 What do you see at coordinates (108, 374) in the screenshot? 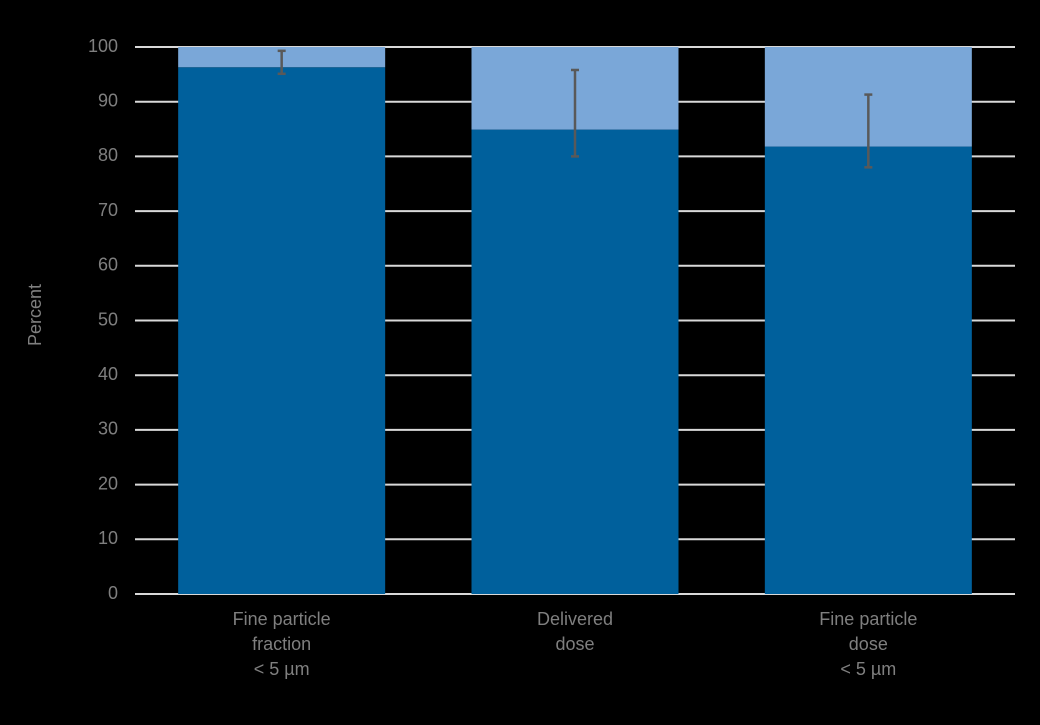
I see `y-tick-label: 40` at bounding box center [108, 374].